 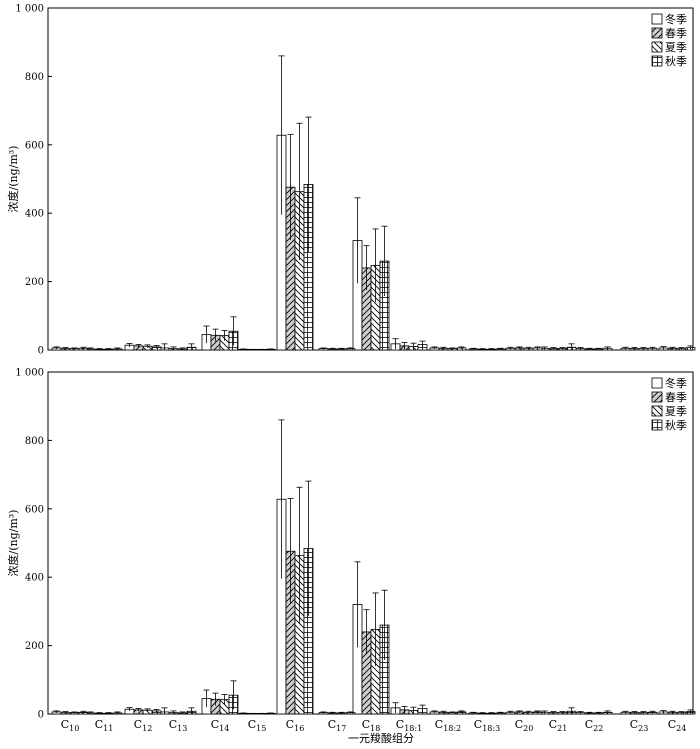 What do you see at coordinates (409, 725) in the screenshot?
I see `x-tick-label: C18:1` at bounding box center [409, 725].